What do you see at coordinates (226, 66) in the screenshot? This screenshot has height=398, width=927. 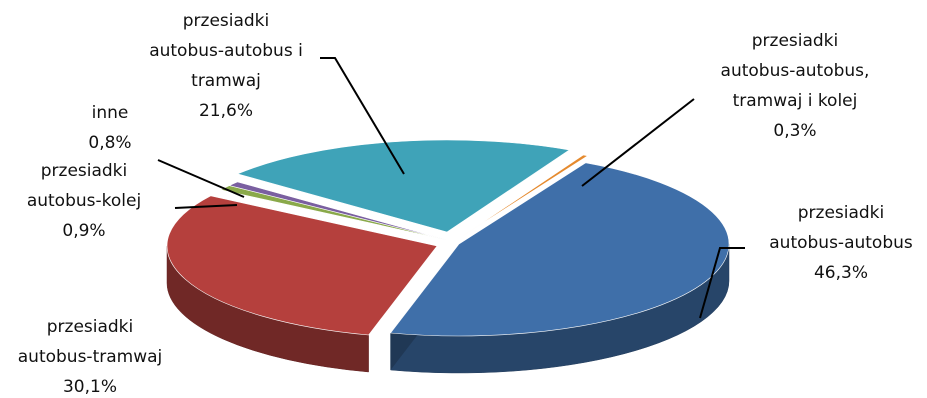 I see `slice-label-4: przesiadki autobus-autobus i tramwaj 21,6%` at bounding box center [226, 66].